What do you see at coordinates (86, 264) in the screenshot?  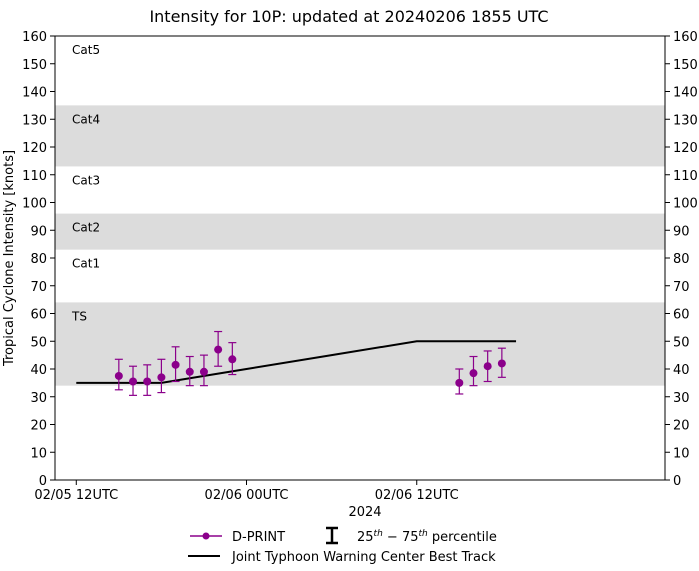 I see `band-label-cat1: Cat1` at bounding box center [86, 264].